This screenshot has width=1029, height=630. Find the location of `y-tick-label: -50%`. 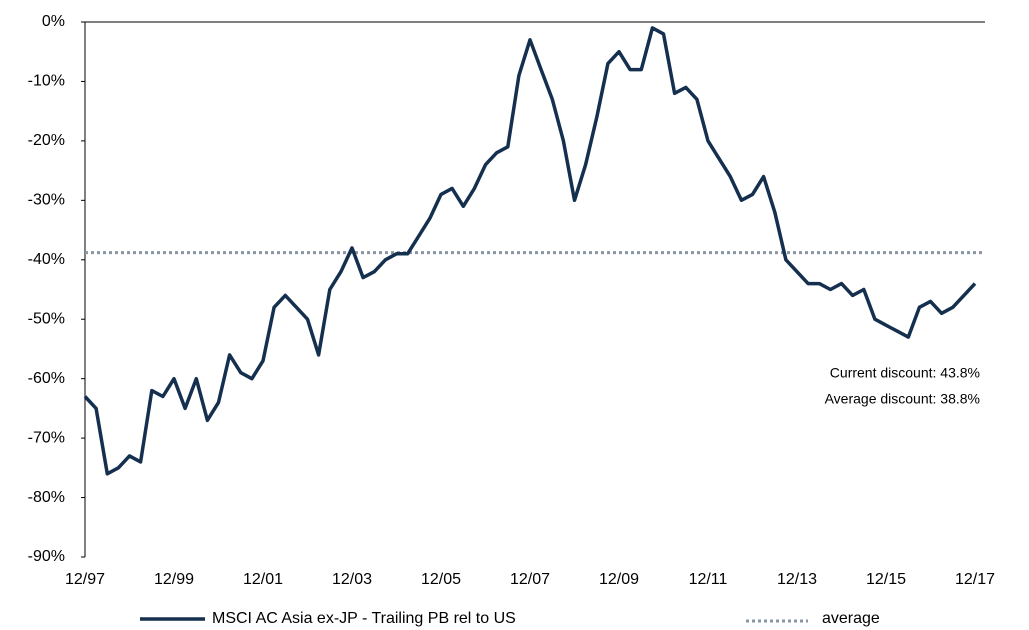

y-tick-label: -50% is located at coordinates (46, 318).